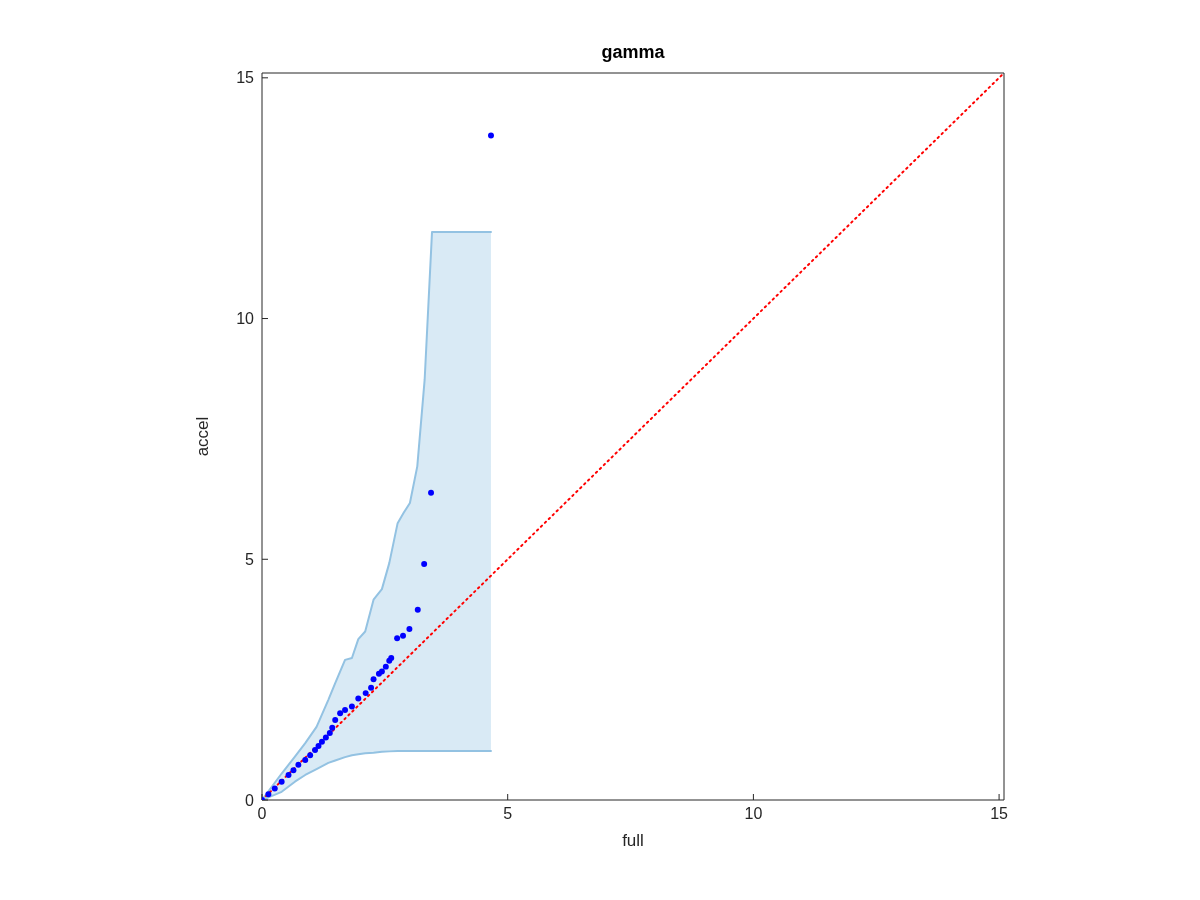 The height and width of the screenshot is (900, 1200). Describe the element at coordinates (262, 814) in the screenshot. I see `x-tick-label: 0` at that location.